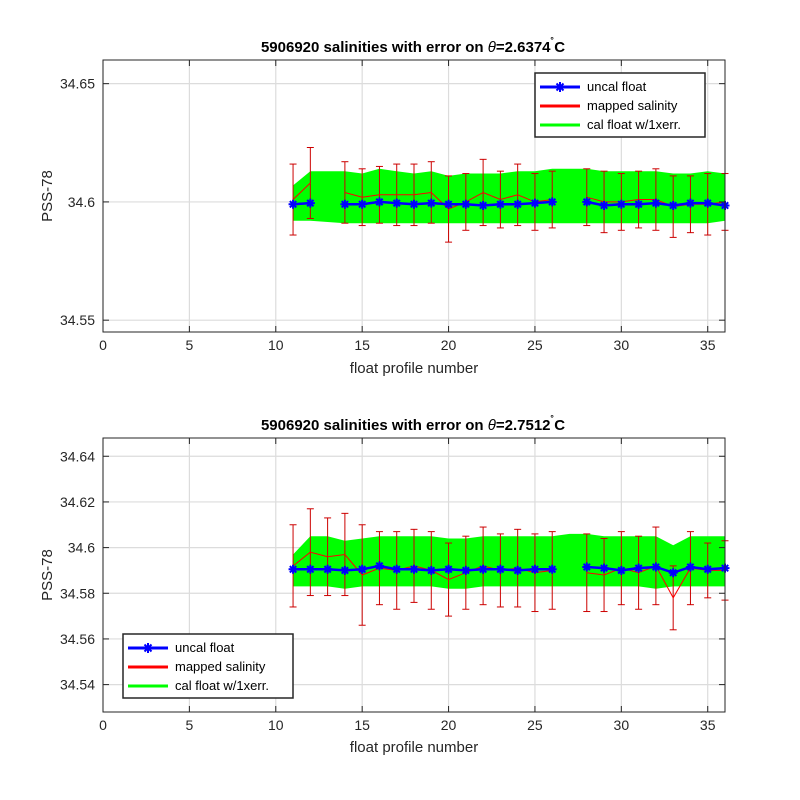  What do you see at coordinates (632, 105) in the screenshot?
I see `top-legend-mapped-label: mapped salinity` at bounding box center [632, 105].